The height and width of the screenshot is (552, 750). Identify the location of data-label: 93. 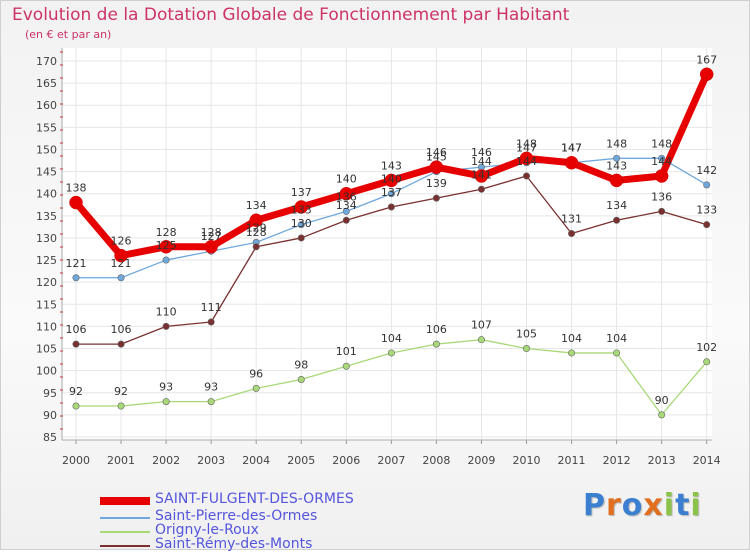
(166, 387).